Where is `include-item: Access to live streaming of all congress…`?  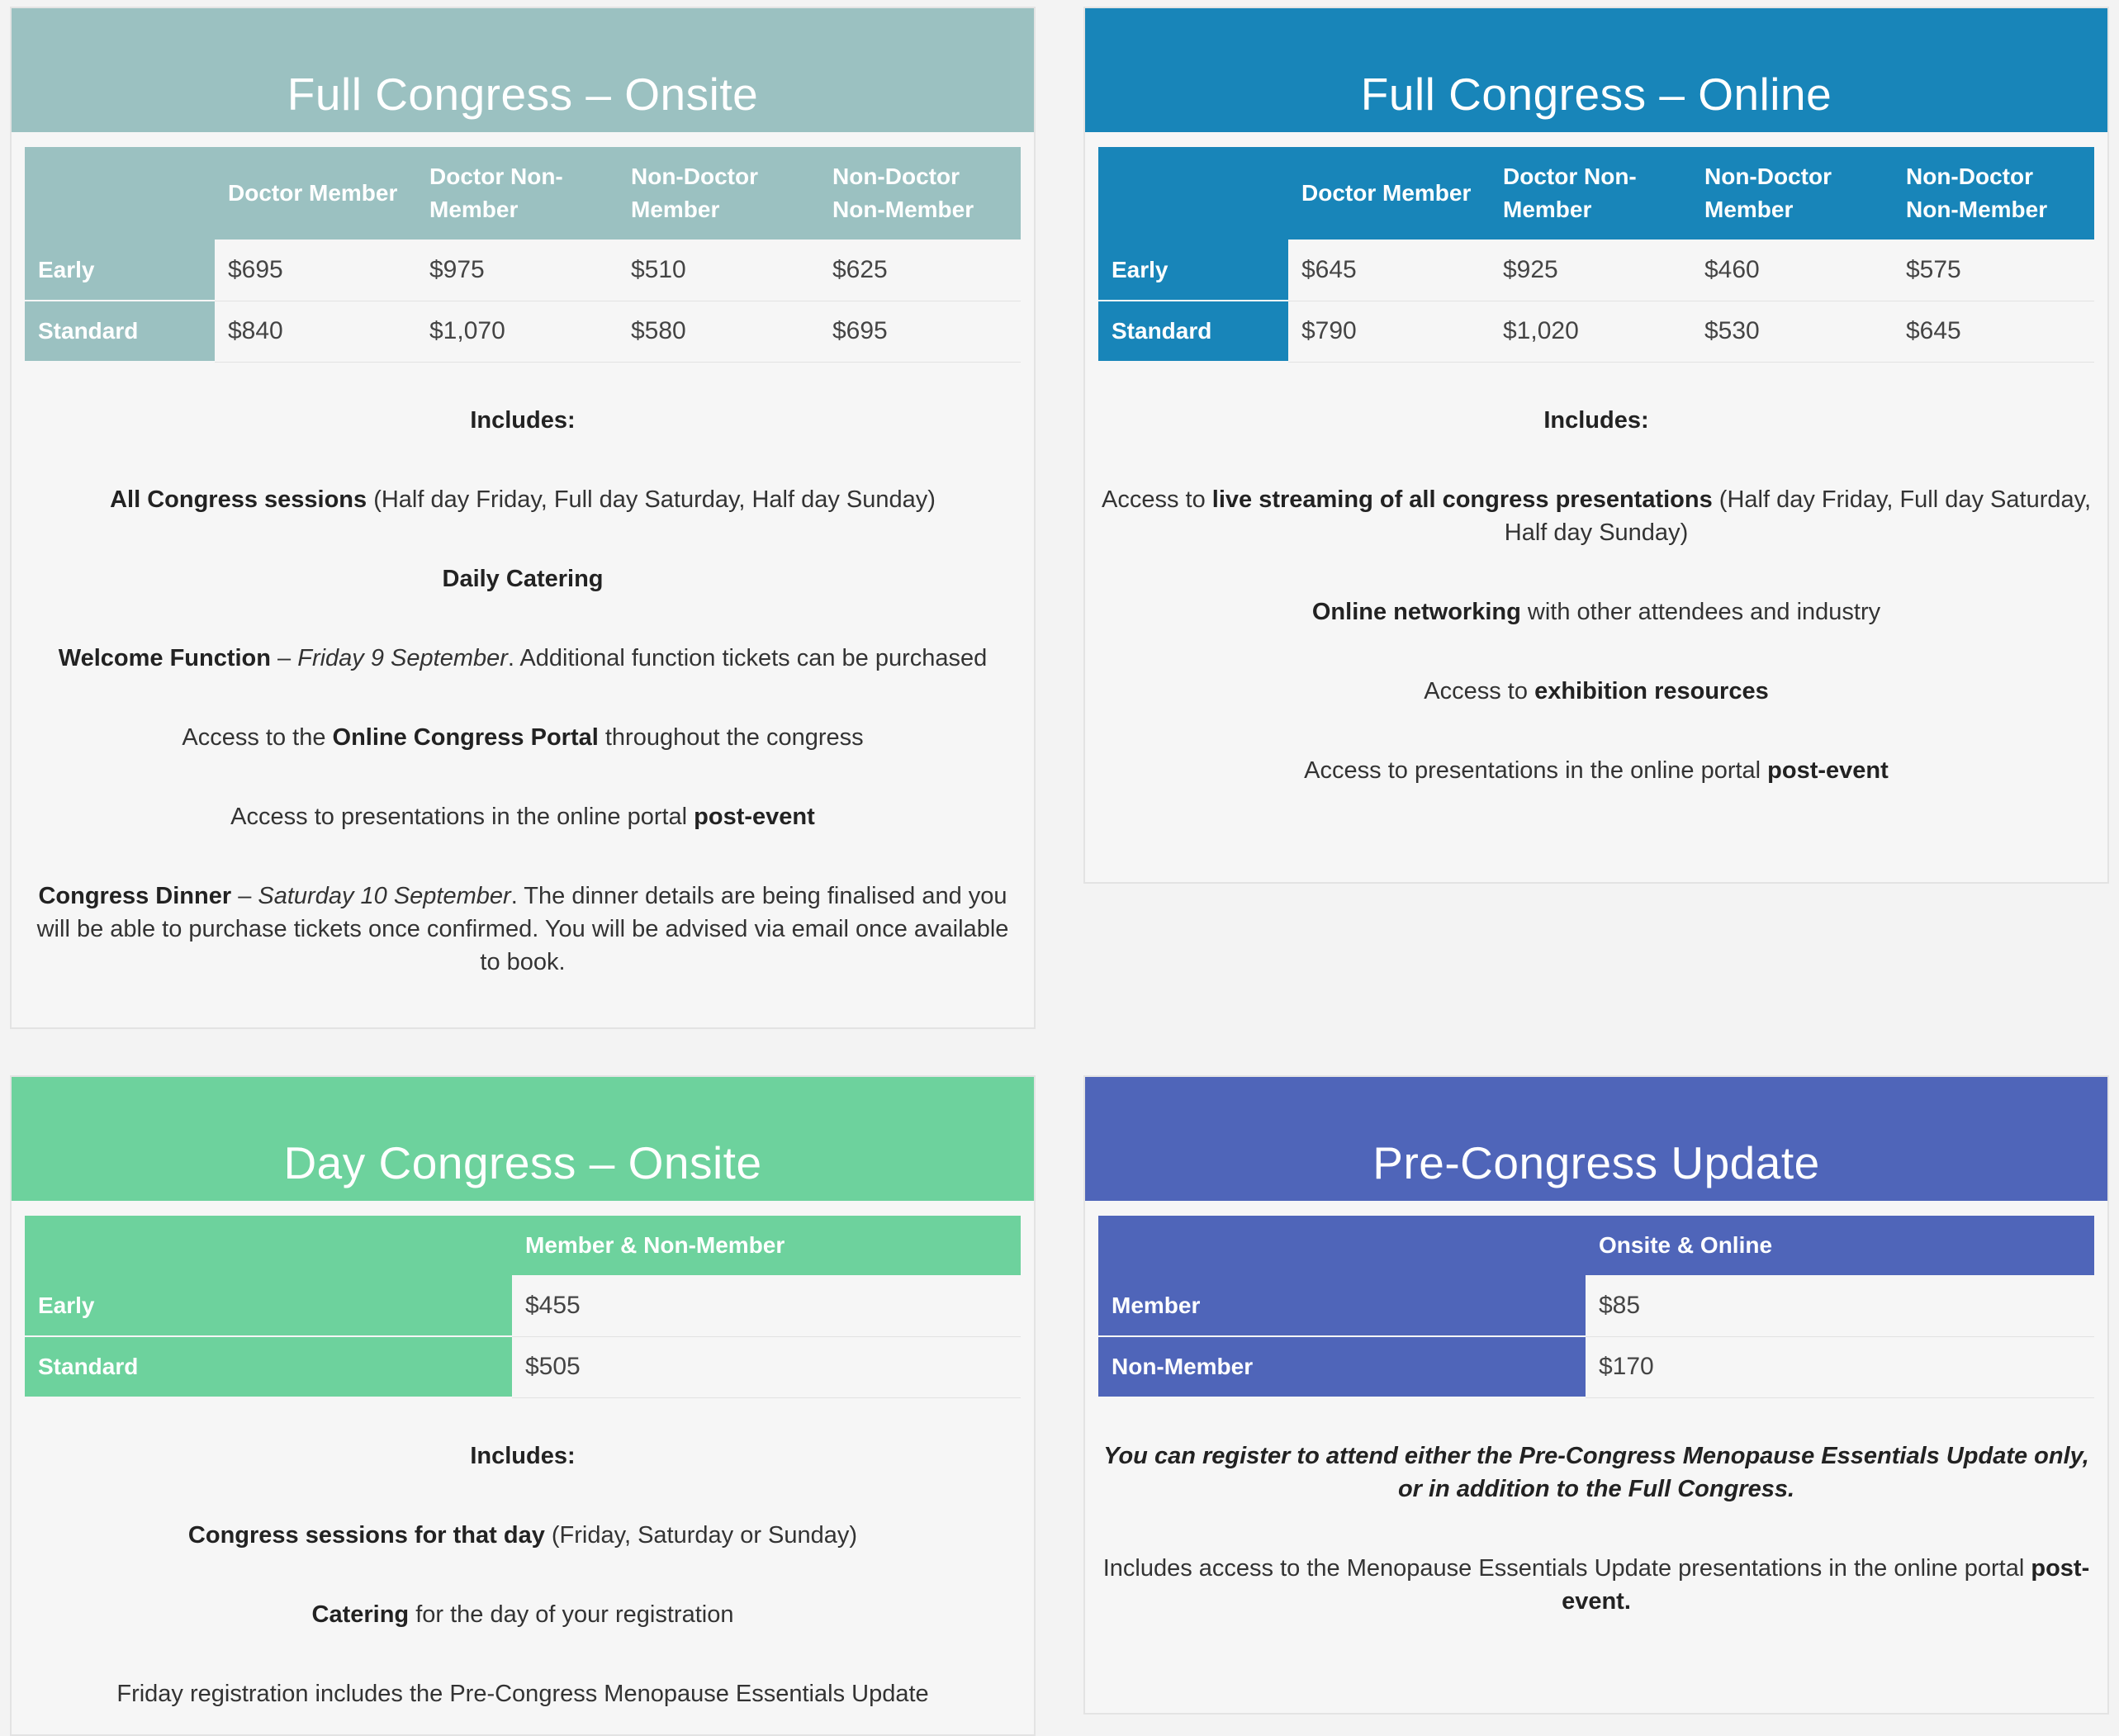 include-item: Access to live streaming of all congress… is located at coordinates (1596, 516).